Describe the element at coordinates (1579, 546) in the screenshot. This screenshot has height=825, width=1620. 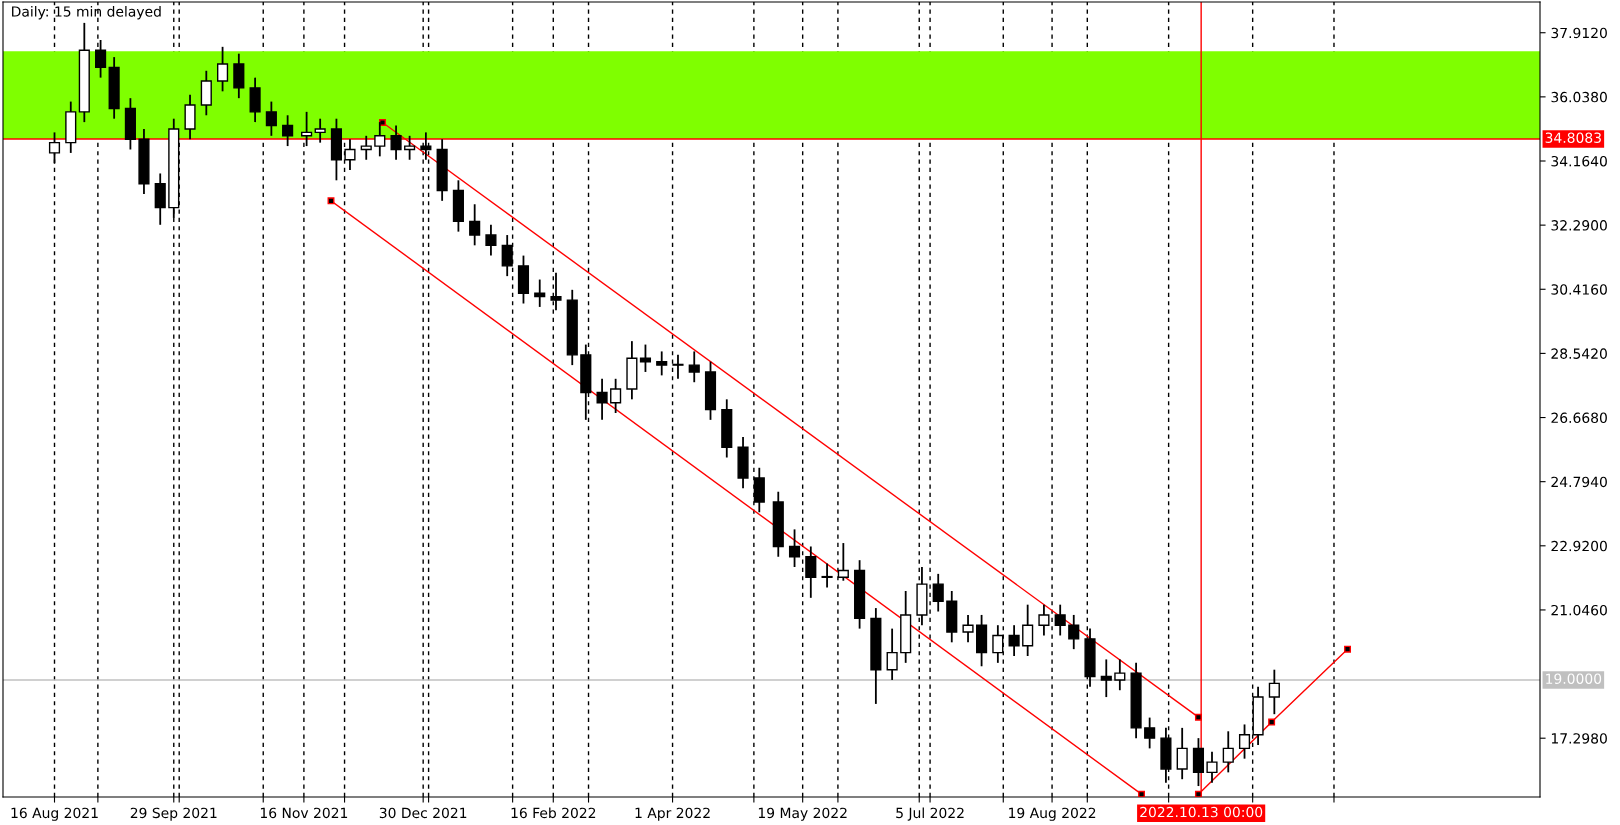
I see `y-tick-label: 22.9200` at that location.